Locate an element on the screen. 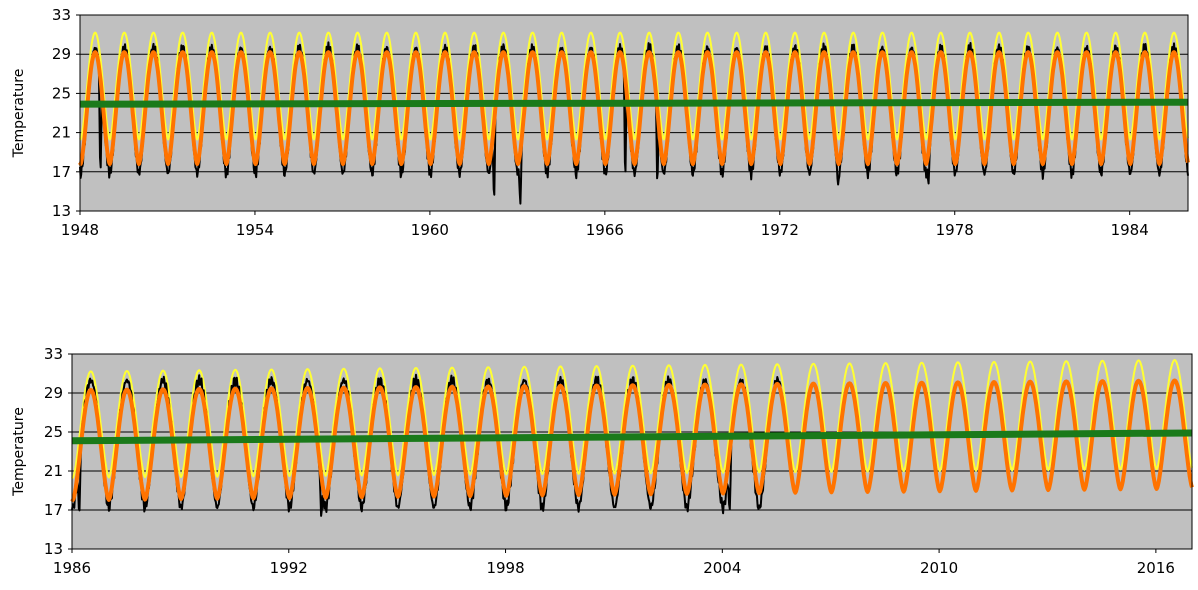  x-tick-label: 1972 is located at coordinates (780, 230).